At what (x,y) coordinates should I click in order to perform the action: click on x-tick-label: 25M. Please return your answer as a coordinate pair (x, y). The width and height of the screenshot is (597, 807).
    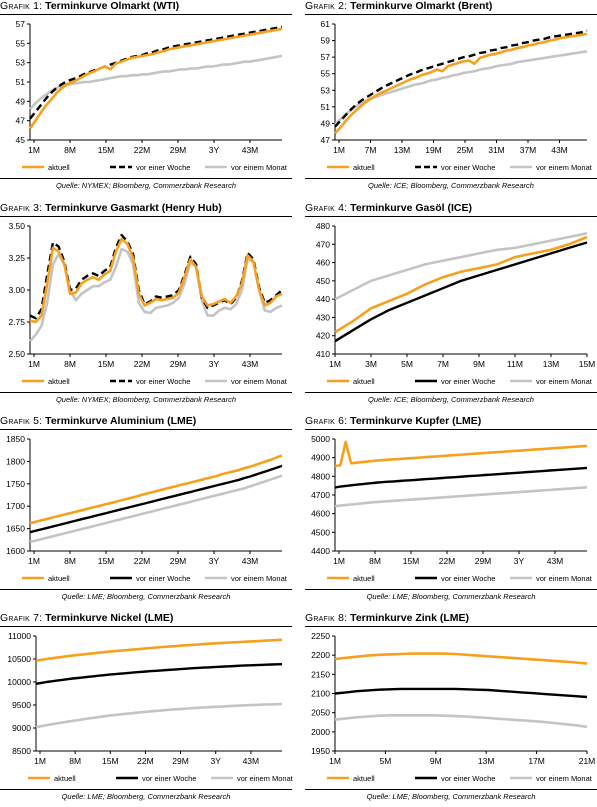
    Looking at the image, I should click on (465, 150).